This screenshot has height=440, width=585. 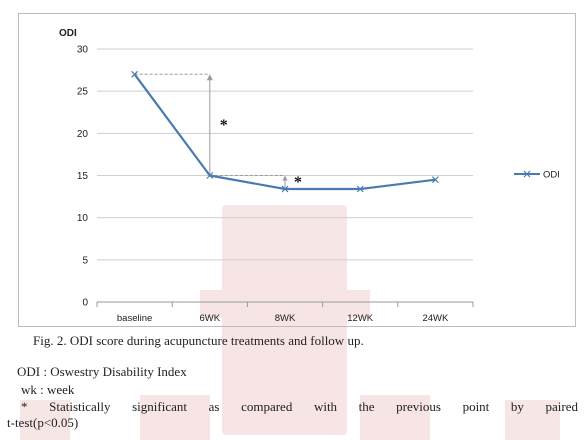 I want to click on x-tick-label: 6WK, so click(x=210, y=318).